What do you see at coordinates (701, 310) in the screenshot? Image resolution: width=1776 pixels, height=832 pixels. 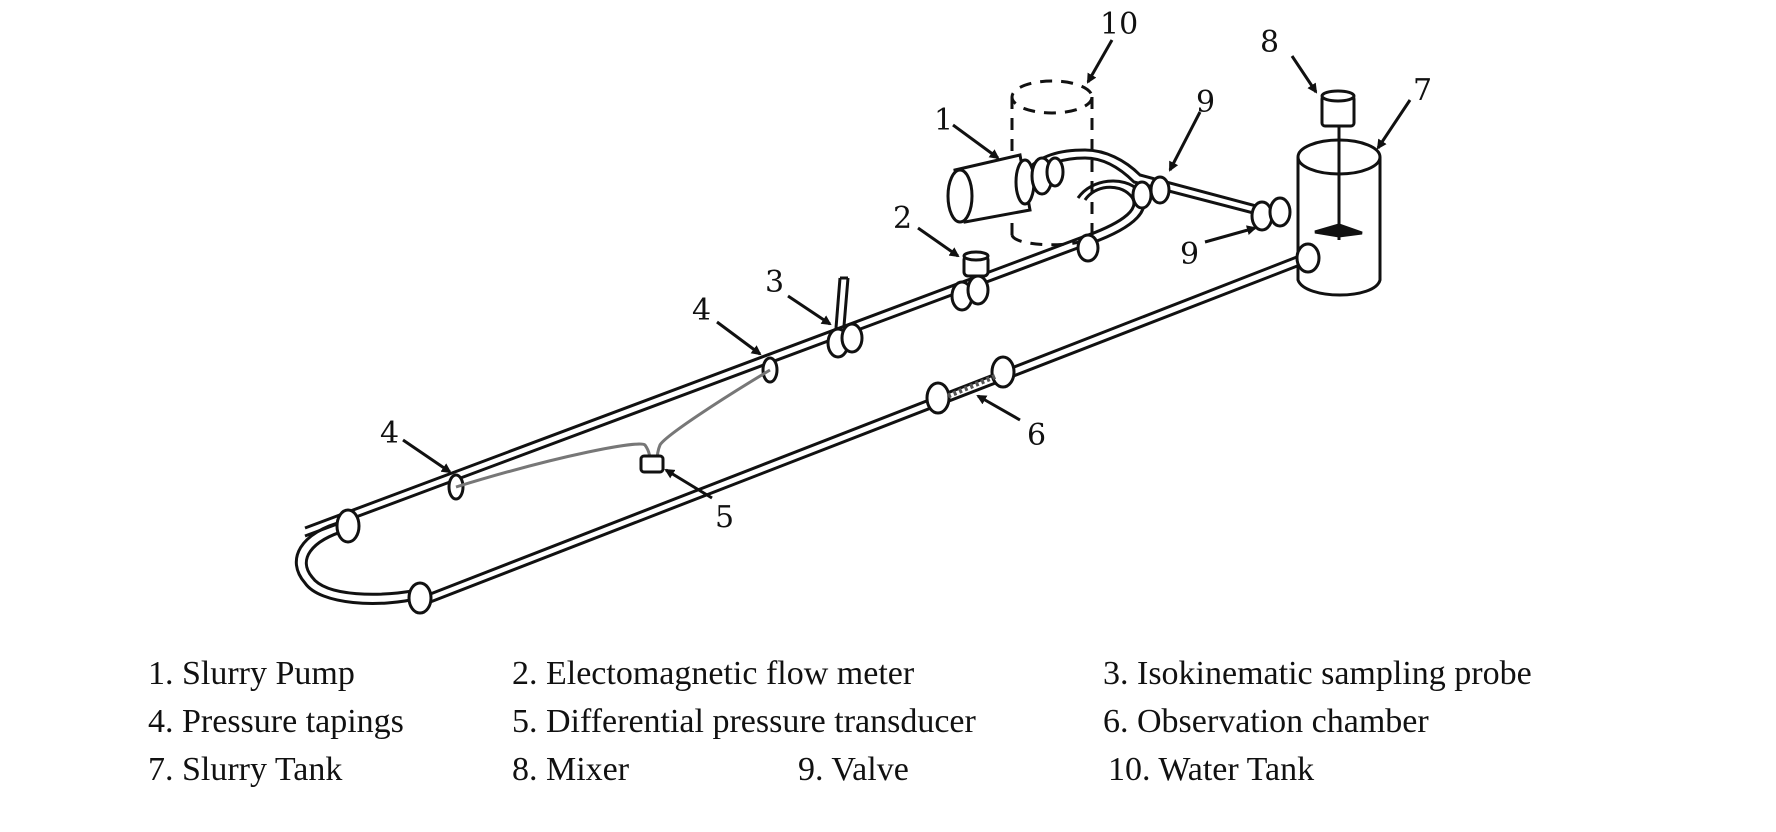 I see `callout-4-upper: 4` at bounding box center [701, 310].